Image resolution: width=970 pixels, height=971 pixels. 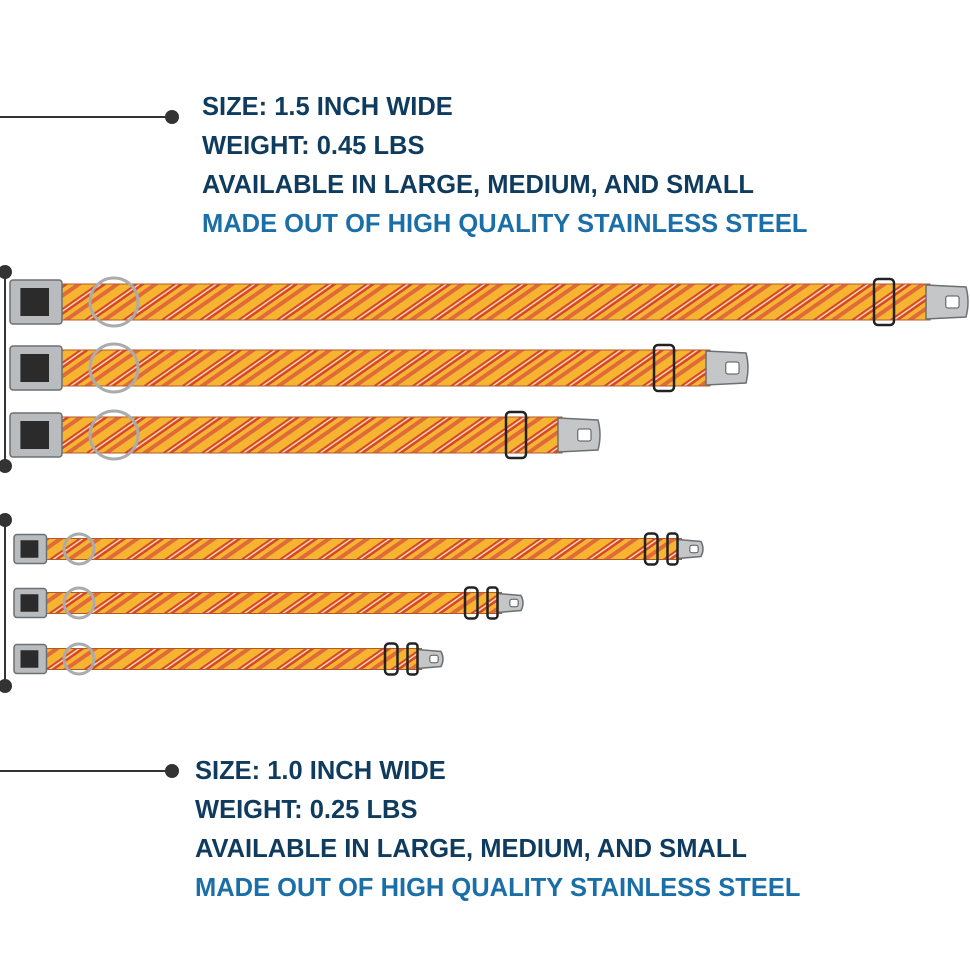 I want to click on spec-line: SIZE: 1.0 INCH WIDE, so click(x=320, y=771).